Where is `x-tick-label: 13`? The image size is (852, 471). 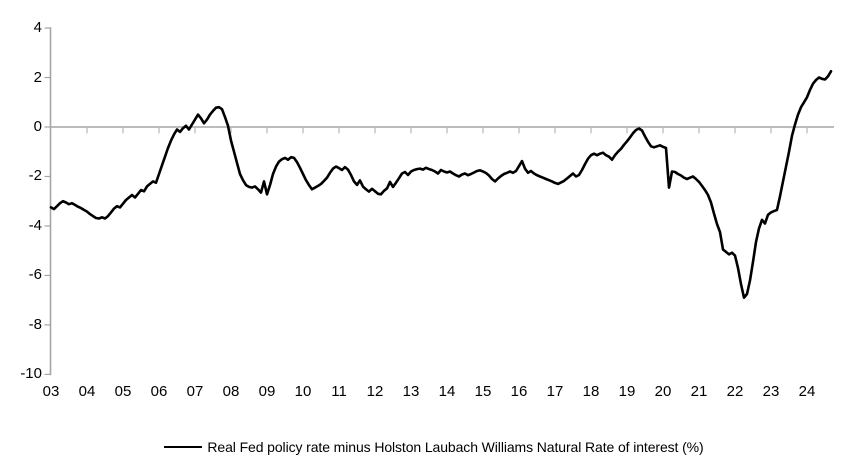
x-tick-label: 13 is located at coordinates (411, 391).